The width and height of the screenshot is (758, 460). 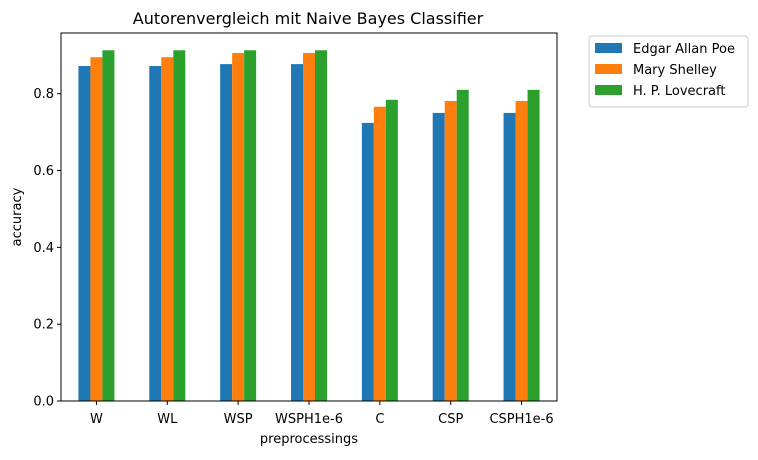 What do you see at coordinates (108, 225) in the screenshot?
I see `bar-W-h-p-lovecraft` at bounding box center [108, 225].